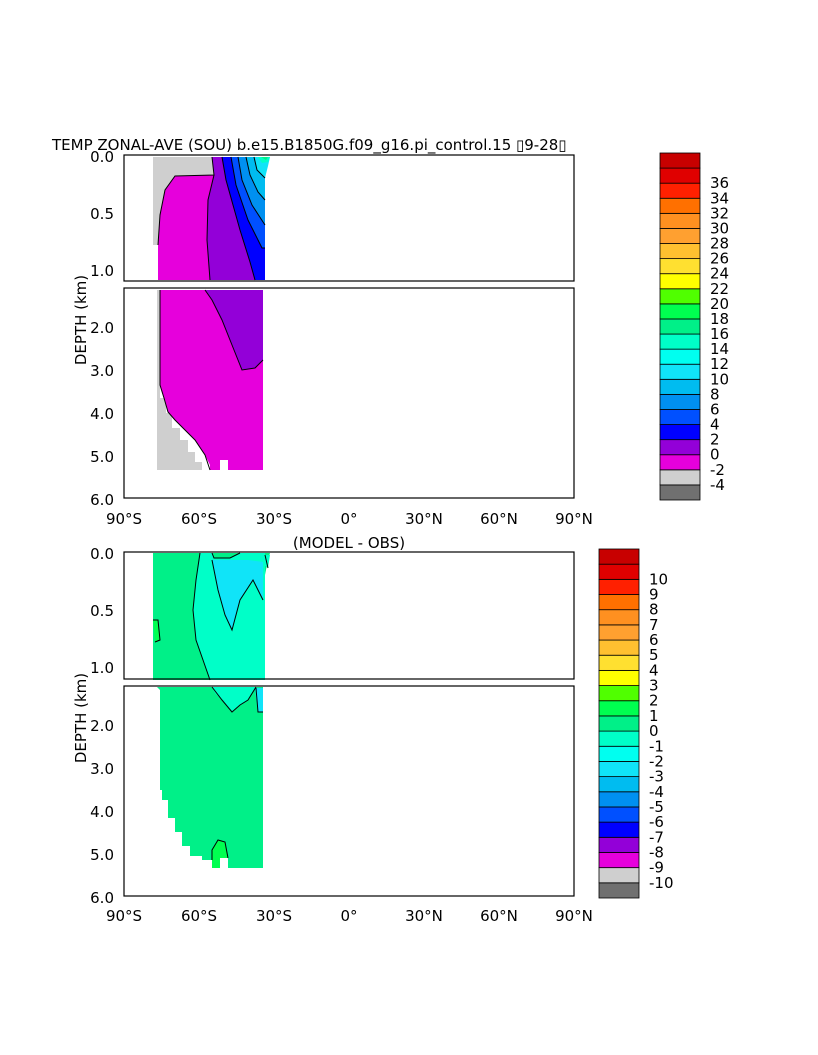  Describe the element at coordinates (719, 379) in the screenshot. I see `top-colorbar-label: 10` at that location.